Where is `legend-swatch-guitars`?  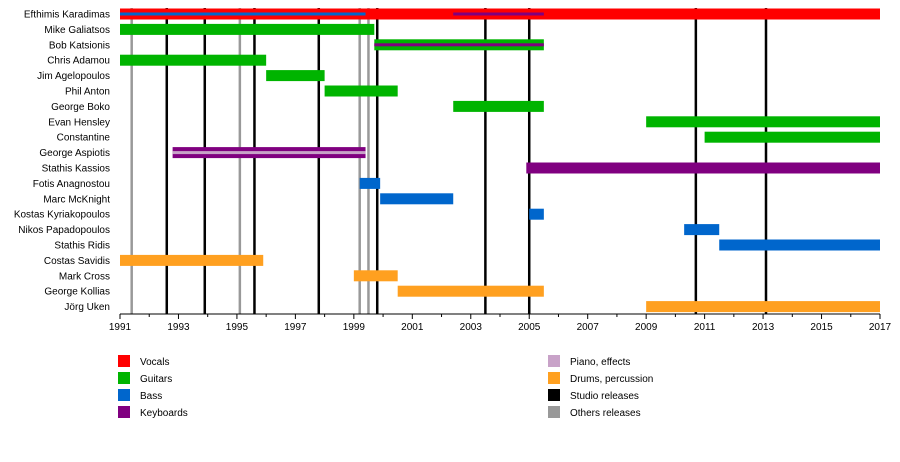 legend-swatch-guitars is located at coordinates (124, 378).